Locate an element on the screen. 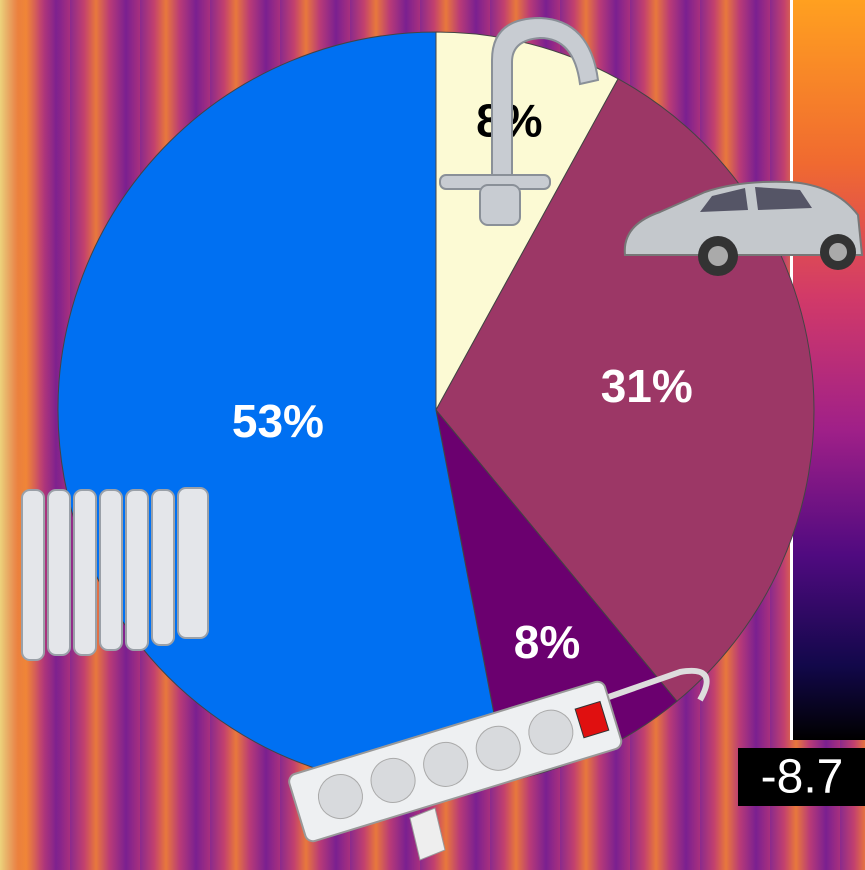 The image size is (865, 870). radiator-icon is located at coordinates (115, 574).